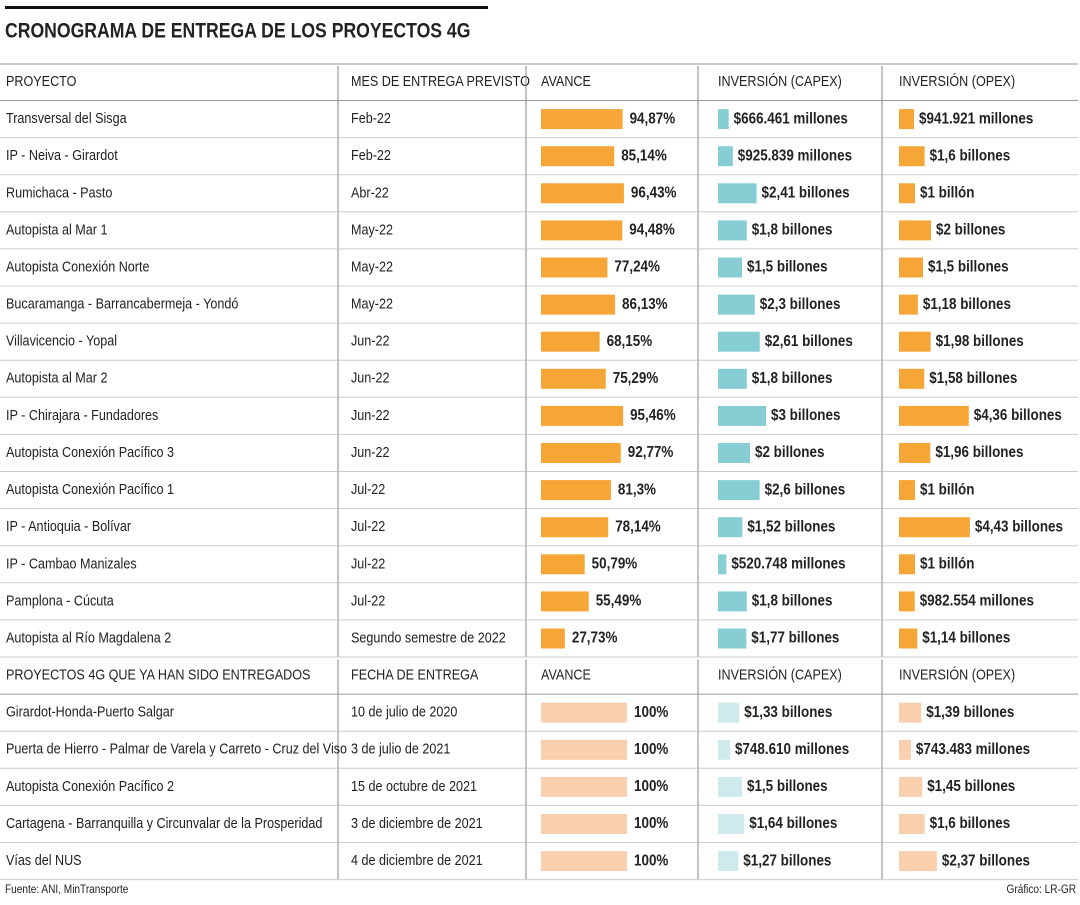  What do you see at coordinates (968, 267) in the screenshot?
I see `opex-label: $1,5 billones` at bounding box center [968, 267].